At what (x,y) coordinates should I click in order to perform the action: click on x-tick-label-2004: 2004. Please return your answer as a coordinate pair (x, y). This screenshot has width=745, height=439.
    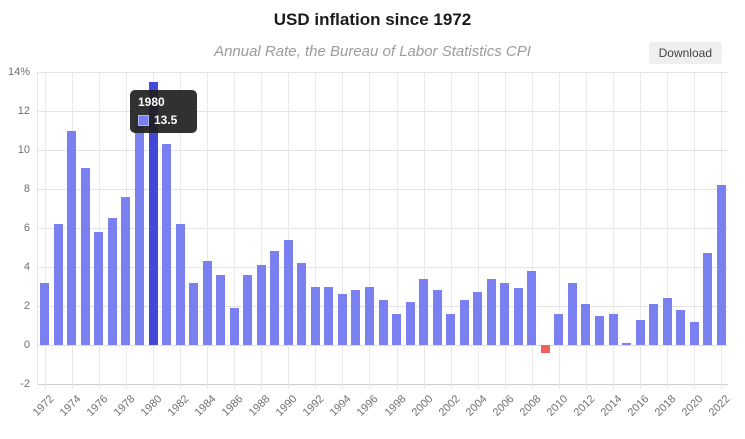
    Looking at the image, I should click on (476, 406).